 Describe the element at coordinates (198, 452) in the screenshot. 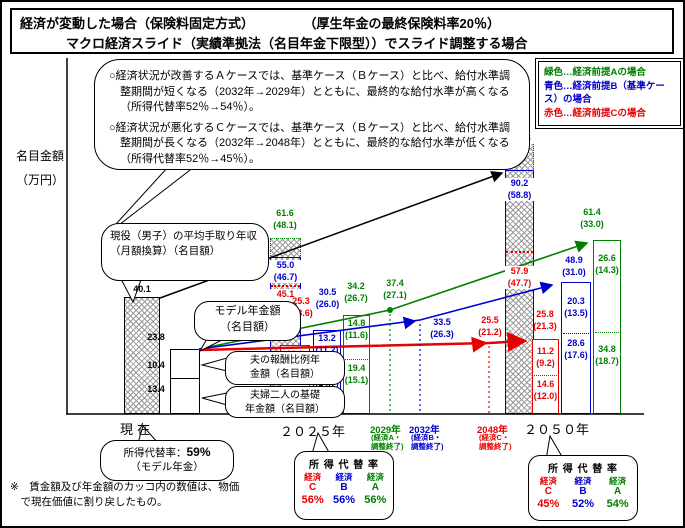

I see `replacement-now-value: 59%` at that location.